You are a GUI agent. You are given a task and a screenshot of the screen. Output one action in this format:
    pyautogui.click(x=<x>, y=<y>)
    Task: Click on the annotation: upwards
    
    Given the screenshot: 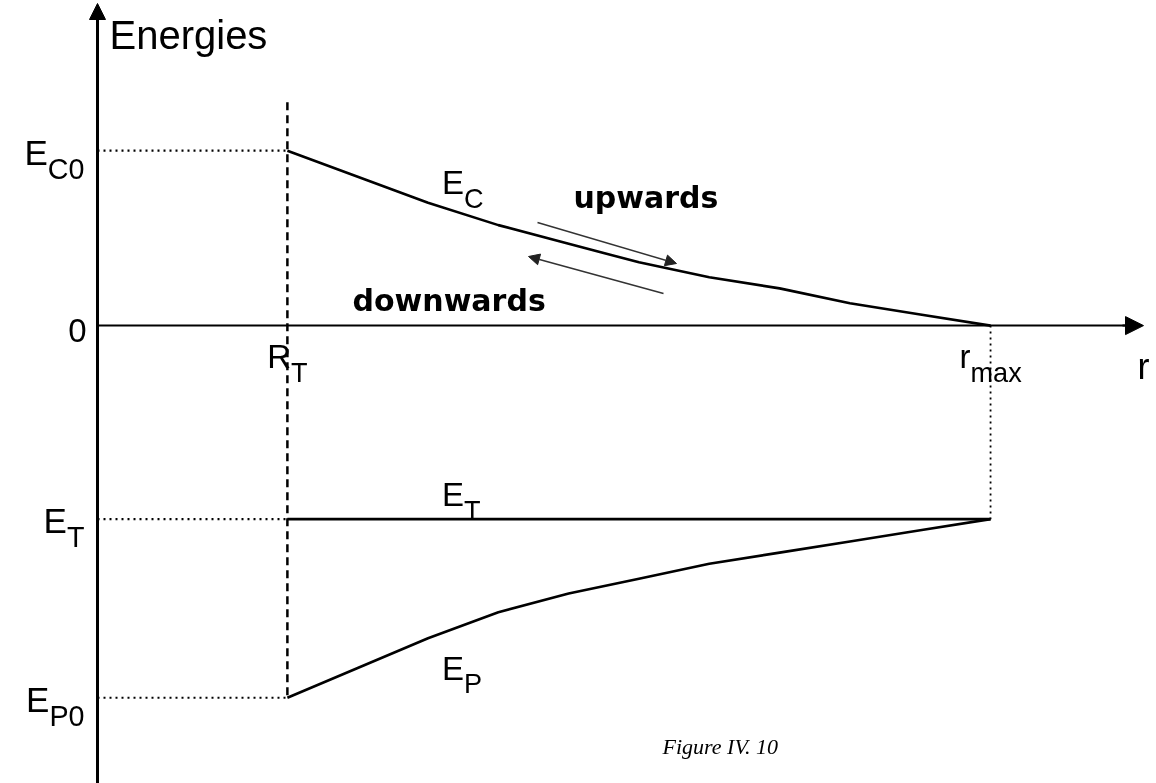 What is the action you would take?
    pyautogui.click(x=646, y=198)
    